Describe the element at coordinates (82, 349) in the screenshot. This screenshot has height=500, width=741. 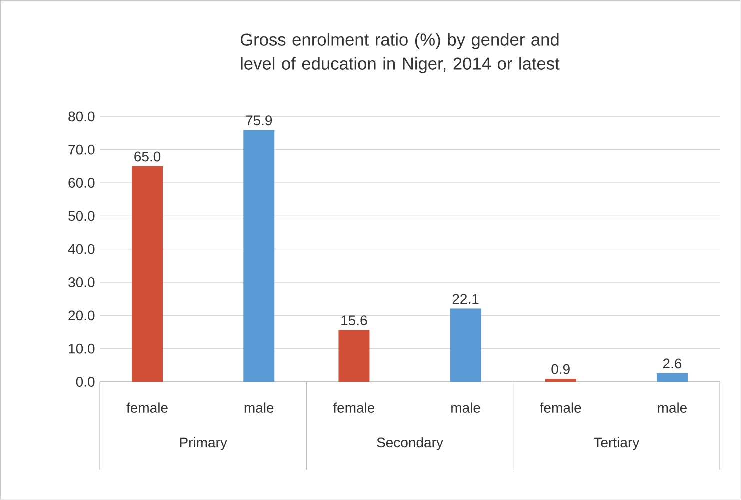
I see `y-tick-label: 10.0` at that location.